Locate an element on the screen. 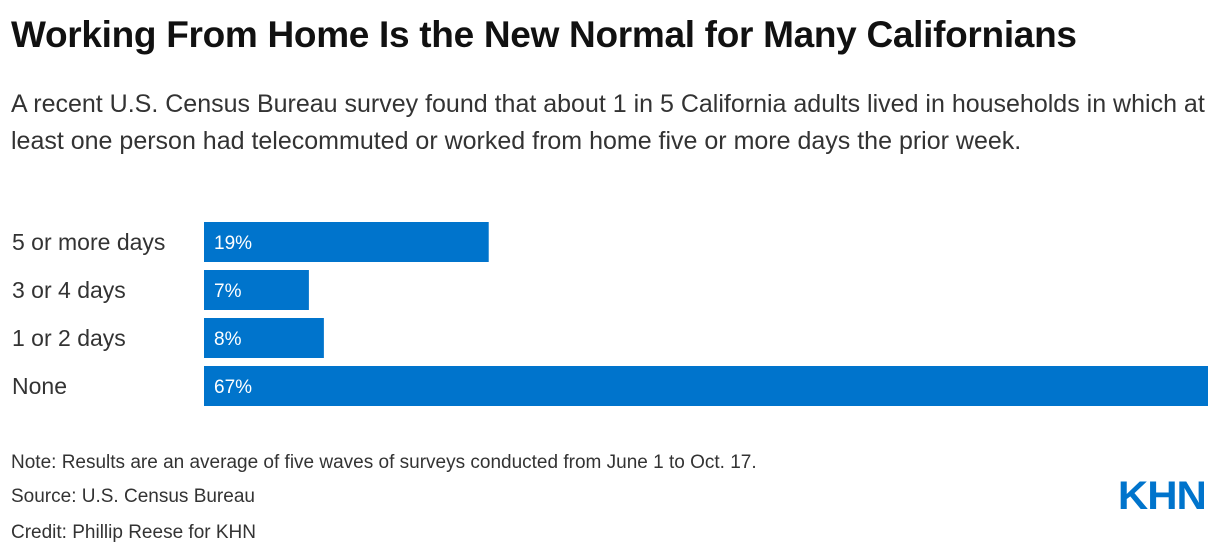 The height and width of the screenshot is (560, 1220). value-label: 7% is located at coordinates (228, 291).